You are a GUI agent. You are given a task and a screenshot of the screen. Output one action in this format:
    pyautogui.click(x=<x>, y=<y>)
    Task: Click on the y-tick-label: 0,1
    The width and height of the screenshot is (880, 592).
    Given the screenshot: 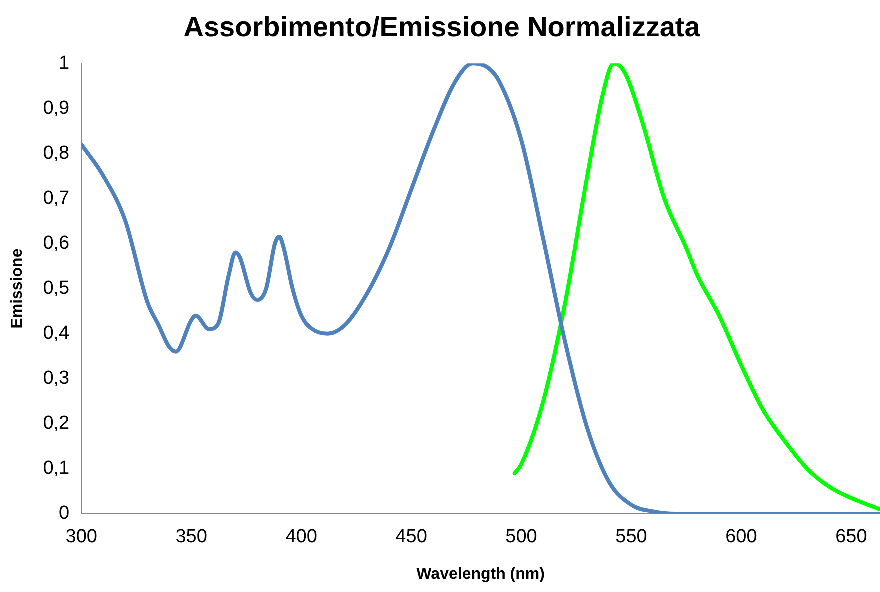 What is the action you would take?
    pyautogui.click(x=56, y=469)
    